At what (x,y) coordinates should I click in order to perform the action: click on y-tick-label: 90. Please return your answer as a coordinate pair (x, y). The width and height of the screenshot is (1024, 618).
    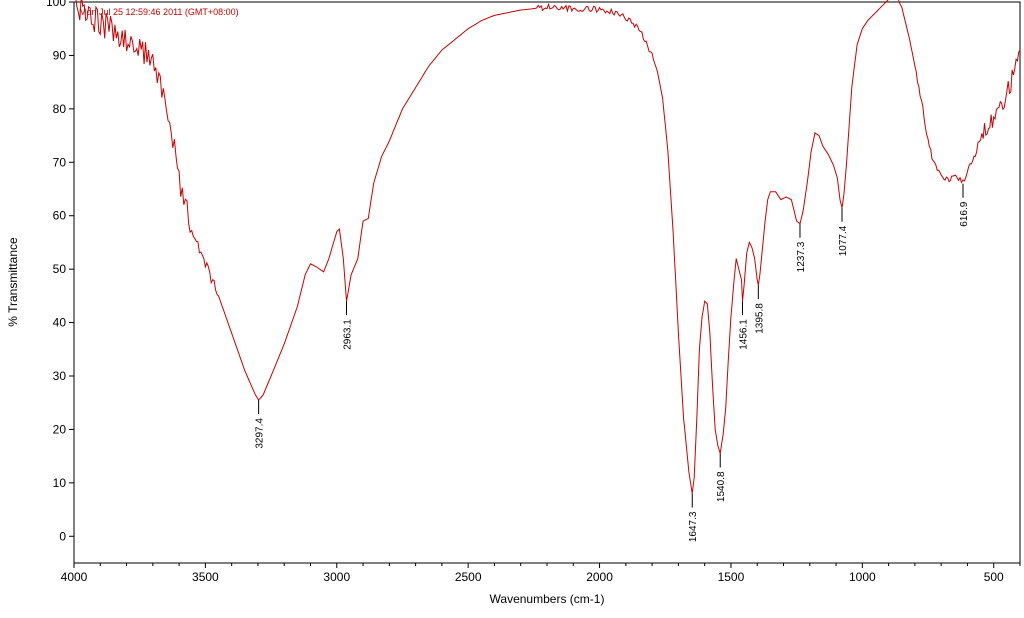
    Looking at the image, I should click on (60, 55).